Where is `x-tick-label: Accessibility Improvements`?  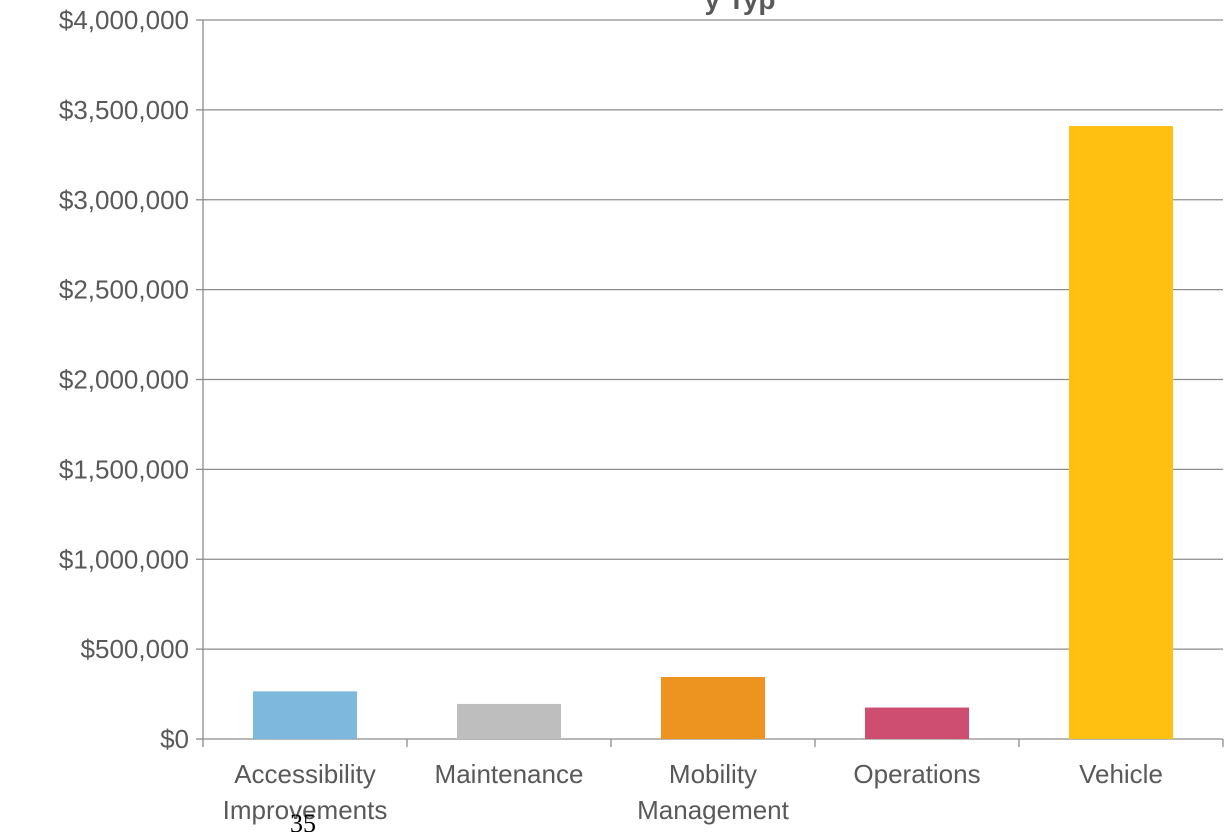
x-tick-label: Accessibility Improvements is located at coordinates (305, 792).